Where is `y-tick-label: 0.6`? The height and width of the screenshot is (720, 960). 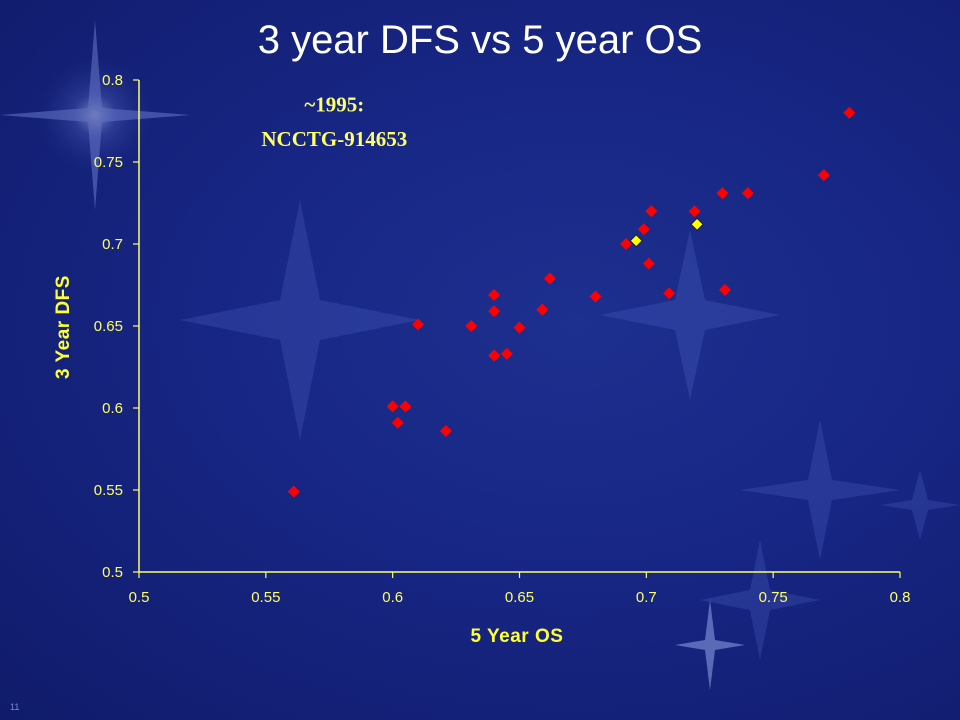
y-tick-label: 0.6 is located at coordinates (112, 408).